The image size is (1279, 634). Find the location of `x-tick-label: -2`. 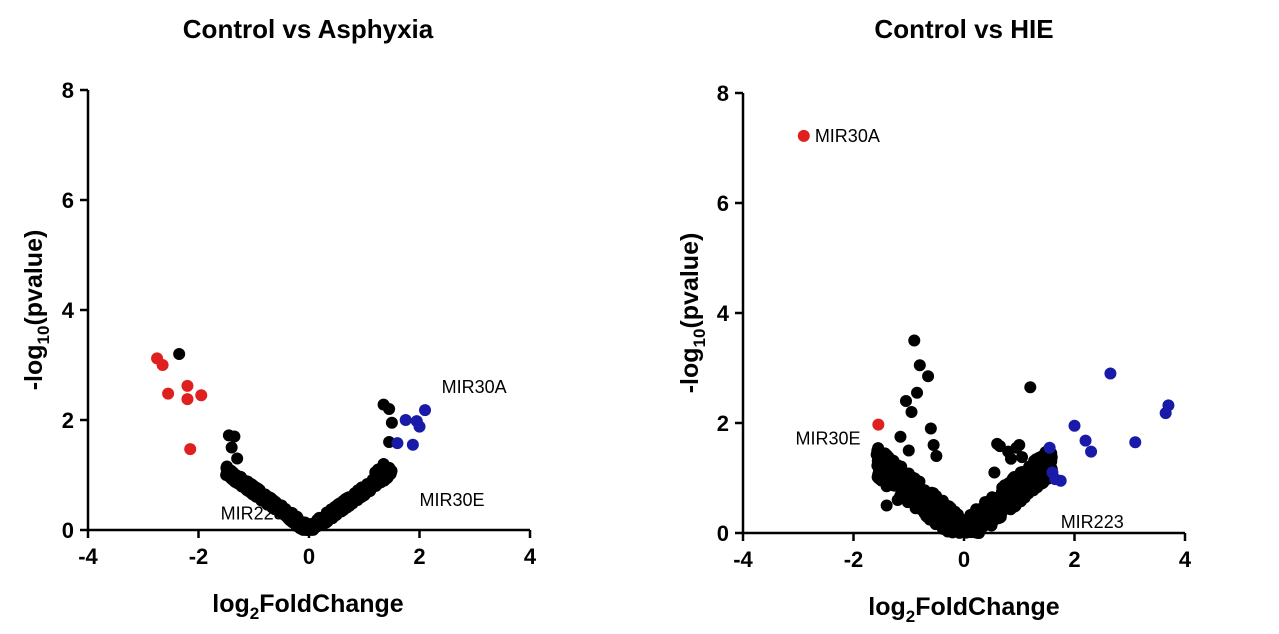

x-tick-label: -2 is located at coordinates (199, 556).